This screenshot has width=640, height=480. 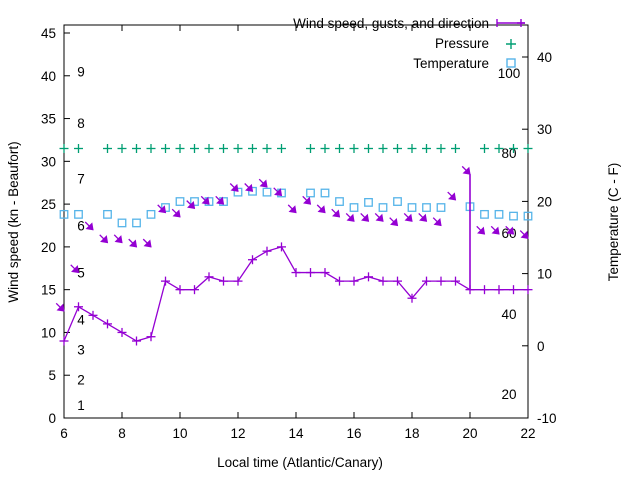 I want to click on legend-label-temperature: Temperature, so click(x=451, y=63).